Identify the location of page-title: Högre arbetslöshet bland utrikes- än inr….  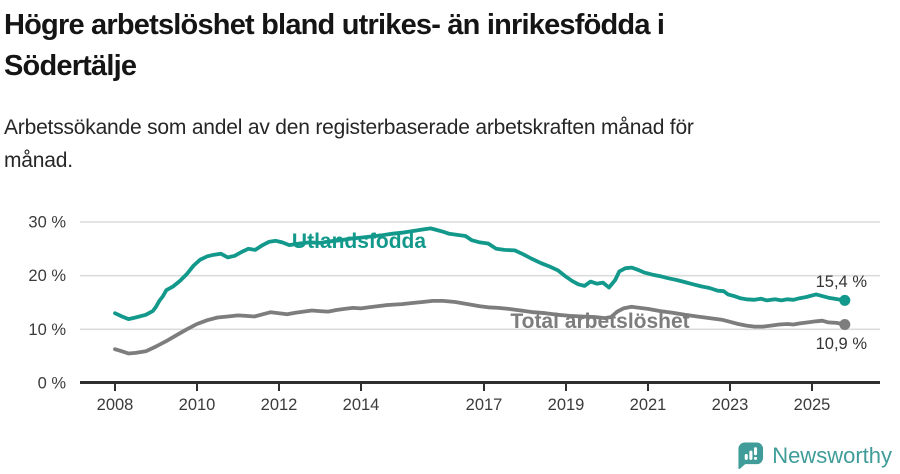
(334, 45).